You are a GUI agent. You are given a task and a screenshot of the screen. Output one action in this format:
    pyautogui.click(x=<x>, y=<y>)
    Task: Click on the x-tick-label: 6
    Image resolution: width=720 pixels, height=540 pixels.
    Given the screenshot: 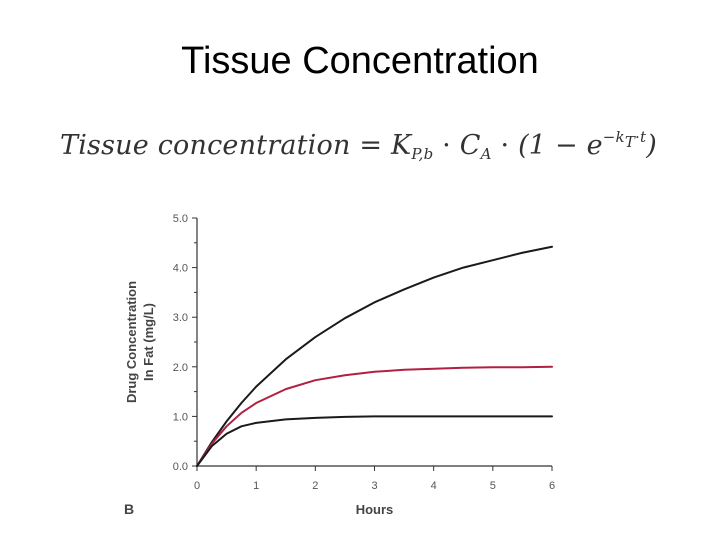 What is the action you would take?
    pyautogui.click(x=552, y=486)
    